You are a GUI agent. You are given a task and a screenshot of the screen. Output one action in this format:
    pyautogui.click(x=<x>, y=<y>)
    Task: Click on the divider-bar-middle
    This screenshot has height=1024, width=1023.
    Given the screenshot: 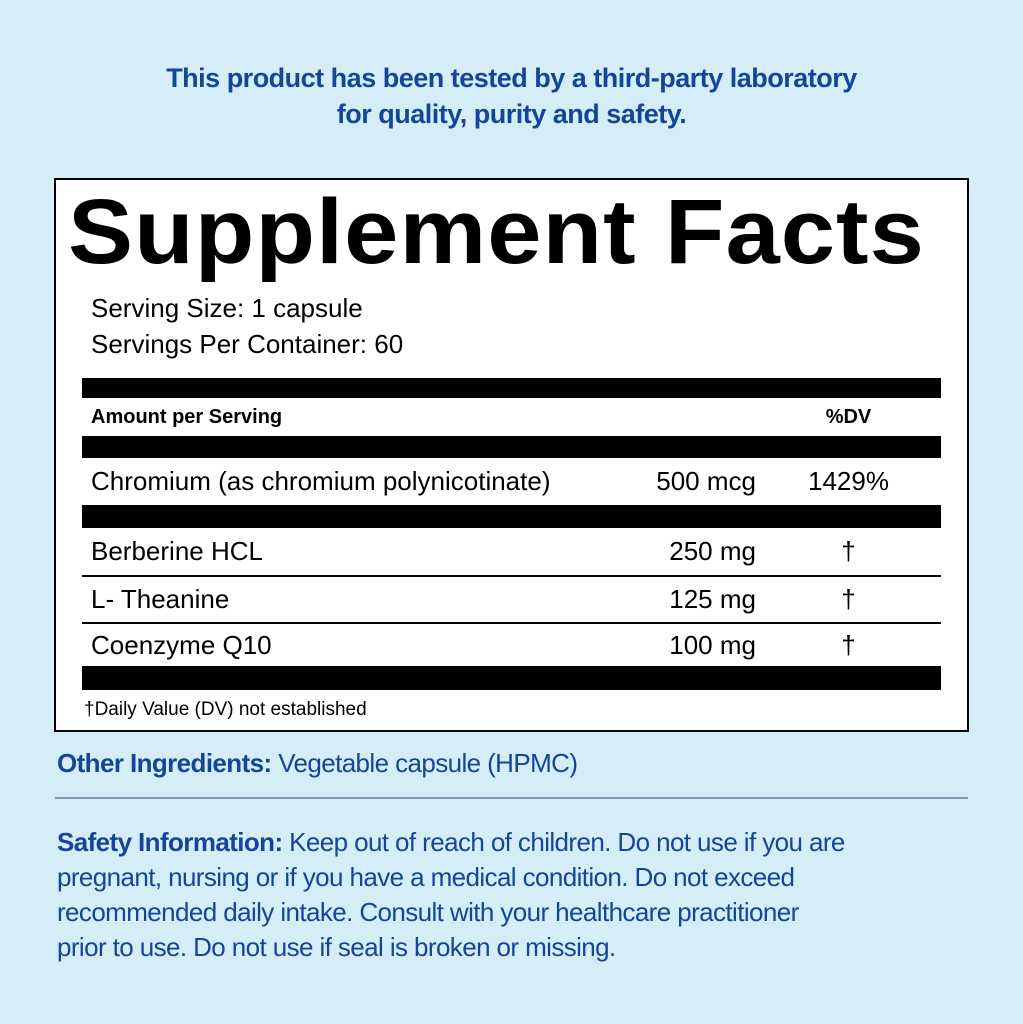 What is the action you would take?
    pyautogui.click(x=511, y=516)
    